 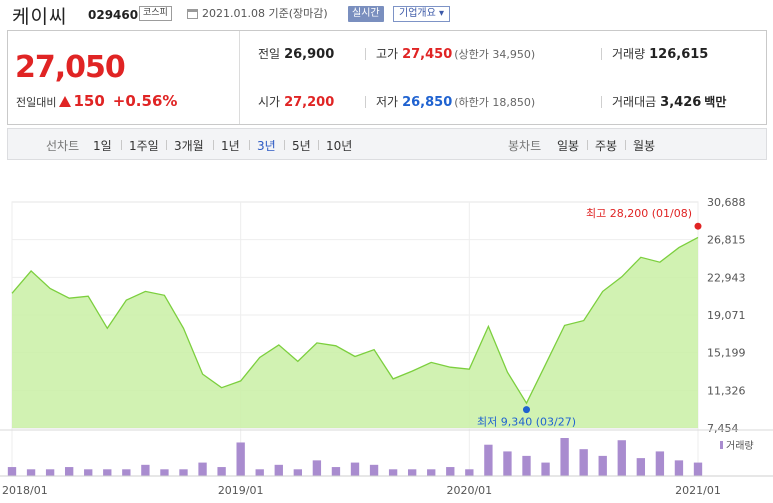 I want to click on min-point-marker, so click(x=526, y=410).